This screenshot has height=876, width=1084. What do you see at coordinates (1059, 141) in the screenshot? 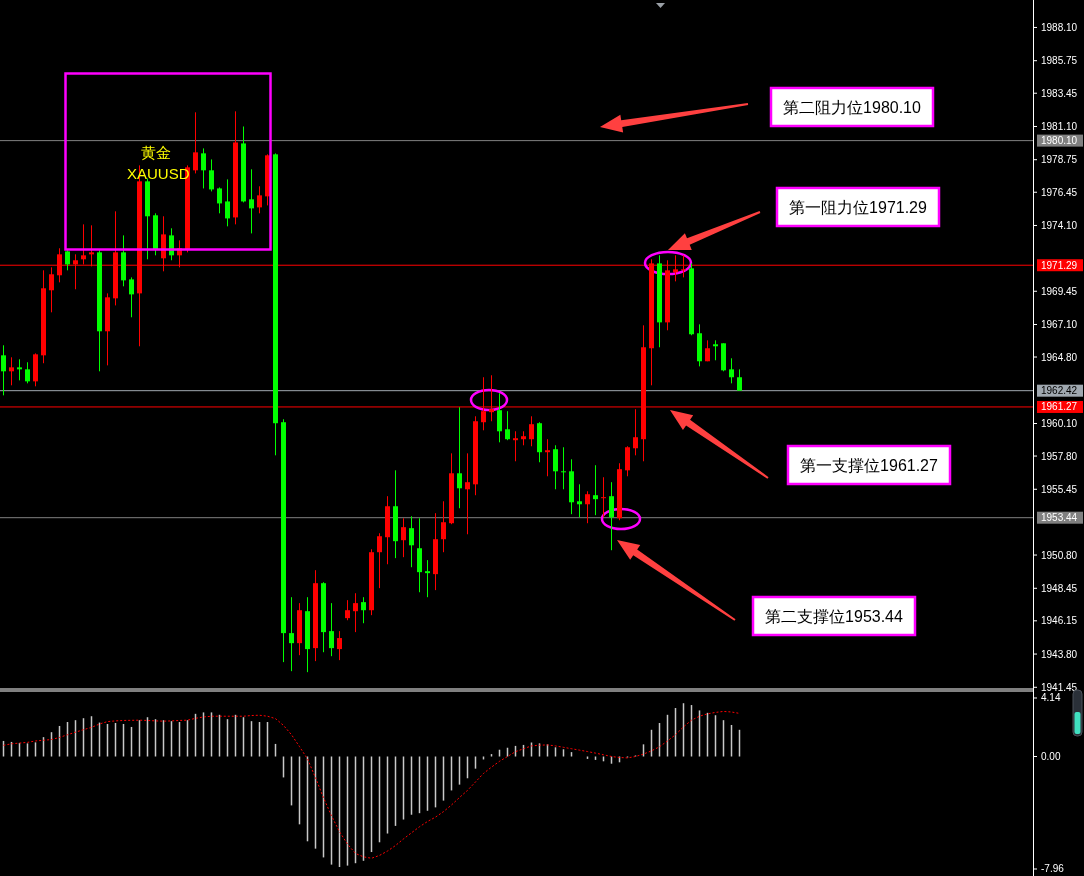
I see `ref-line-label: 1980.10` at bounding box center [1059, 141].